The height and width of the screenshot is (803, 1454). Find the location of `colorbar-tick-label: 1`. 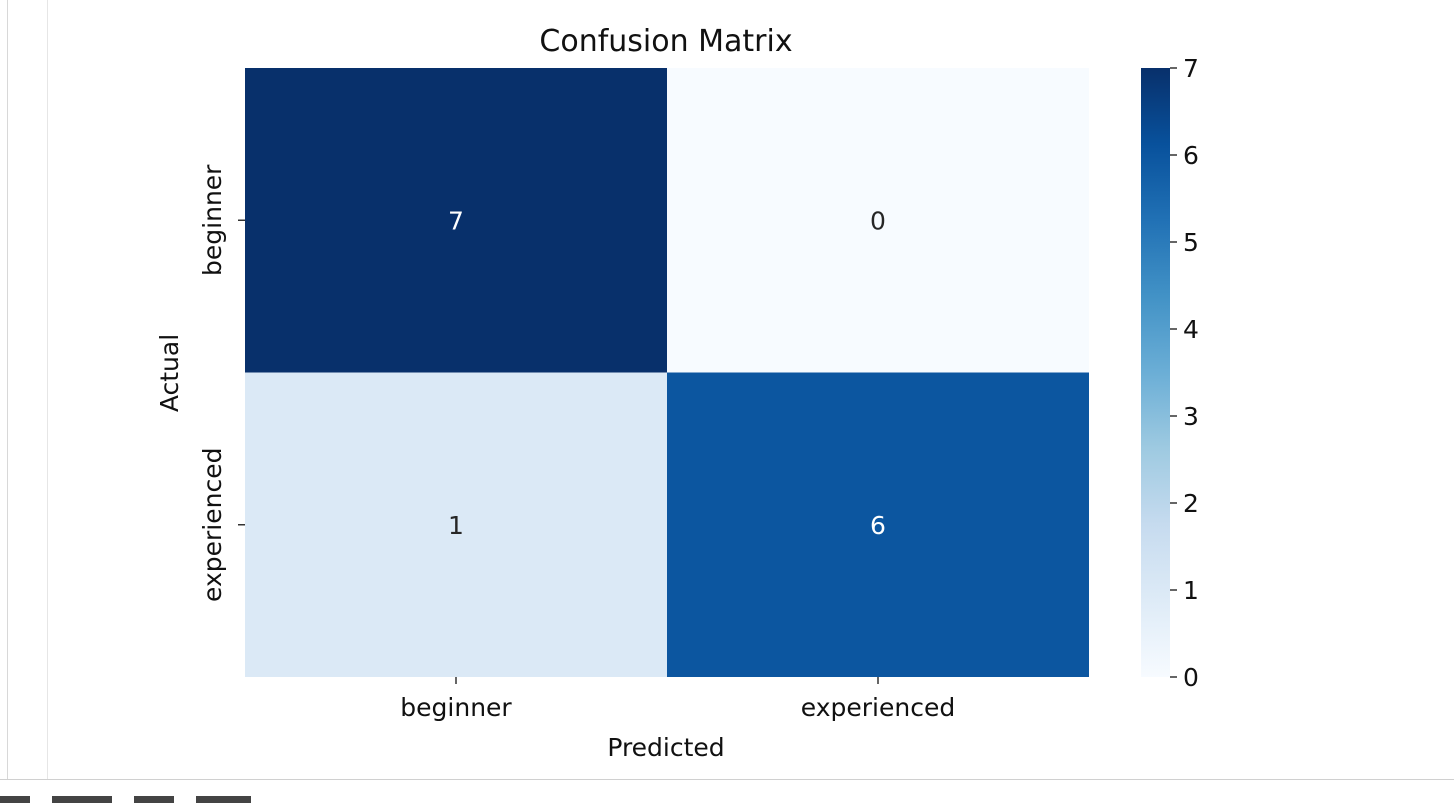

colorbar-tick-label: 1 is located at coordinates (1191, 590).